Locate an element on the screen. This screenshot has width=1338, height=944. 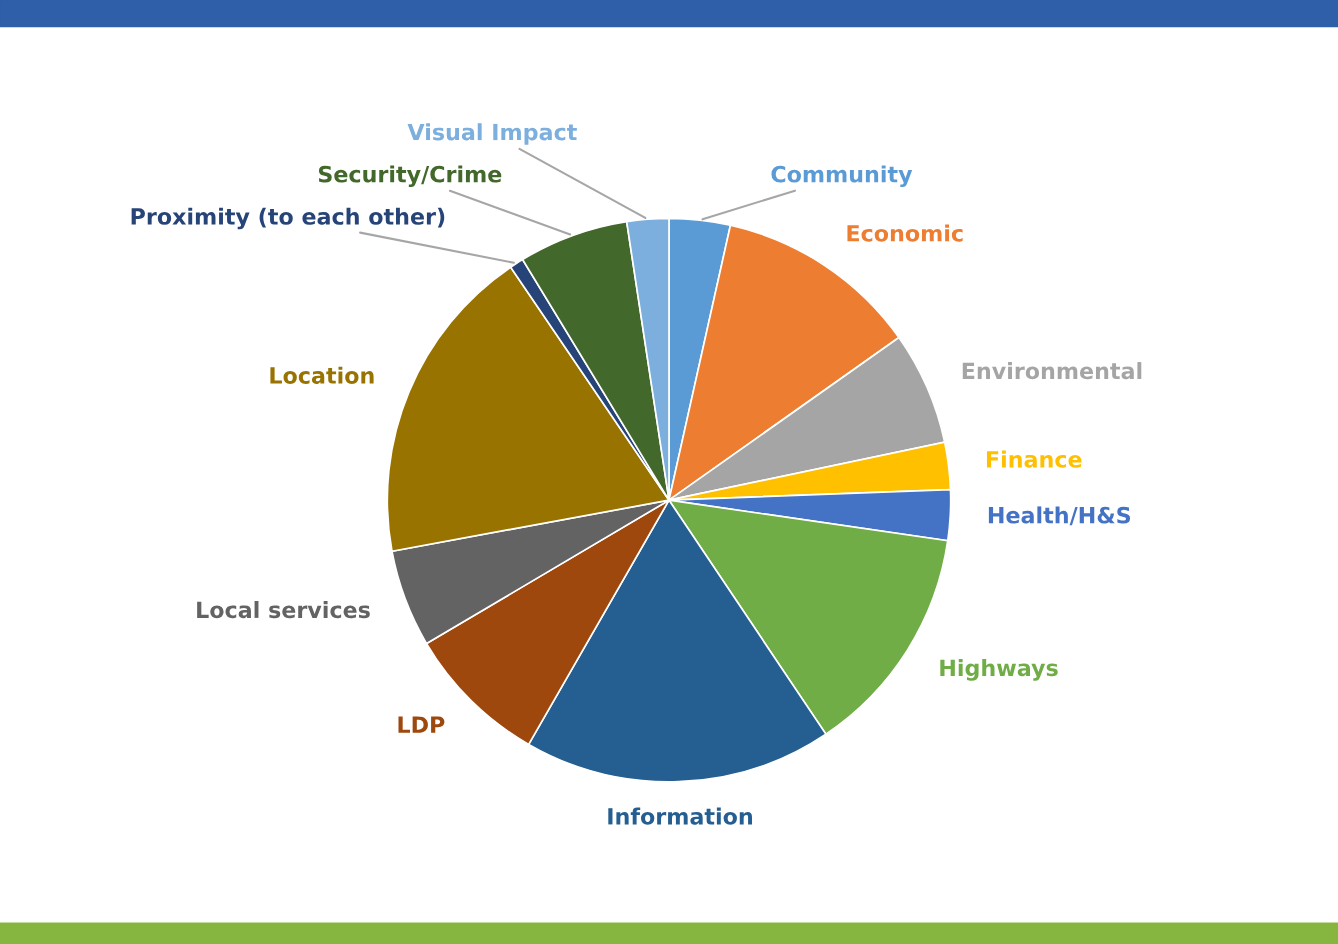
slice-label: Health/H&S is located at coordinates (1059, 516).